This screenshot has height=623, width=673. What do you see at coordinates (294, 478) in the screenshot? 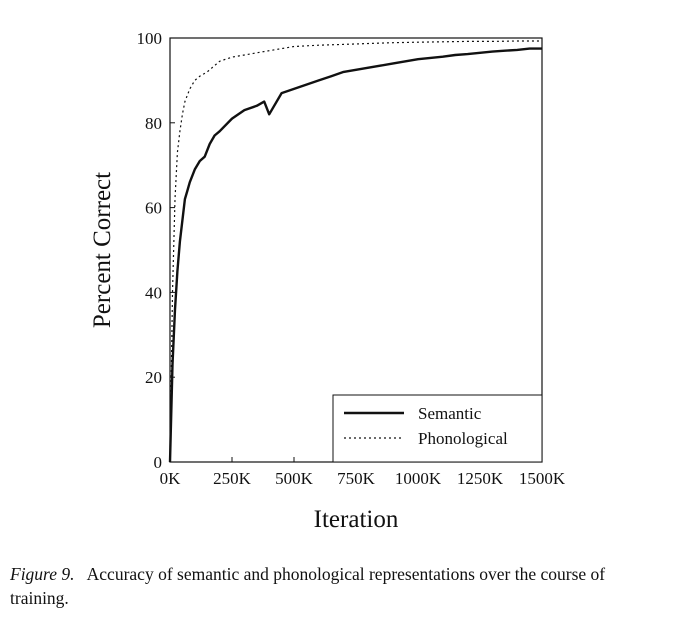
I see `x-tick-label: 500K` at bounding box center [294, 478].